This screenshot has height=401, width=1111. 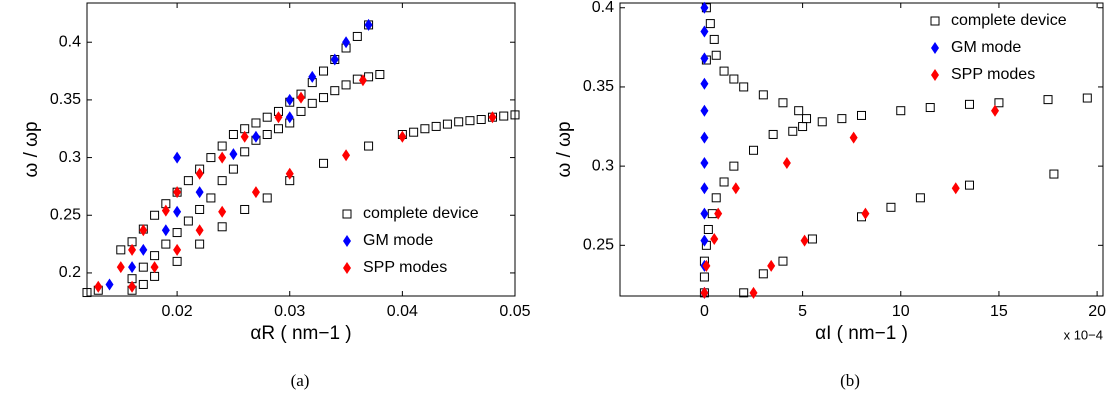 I want to click on x-tick-label: 0.02, so click(x=177, y=311).